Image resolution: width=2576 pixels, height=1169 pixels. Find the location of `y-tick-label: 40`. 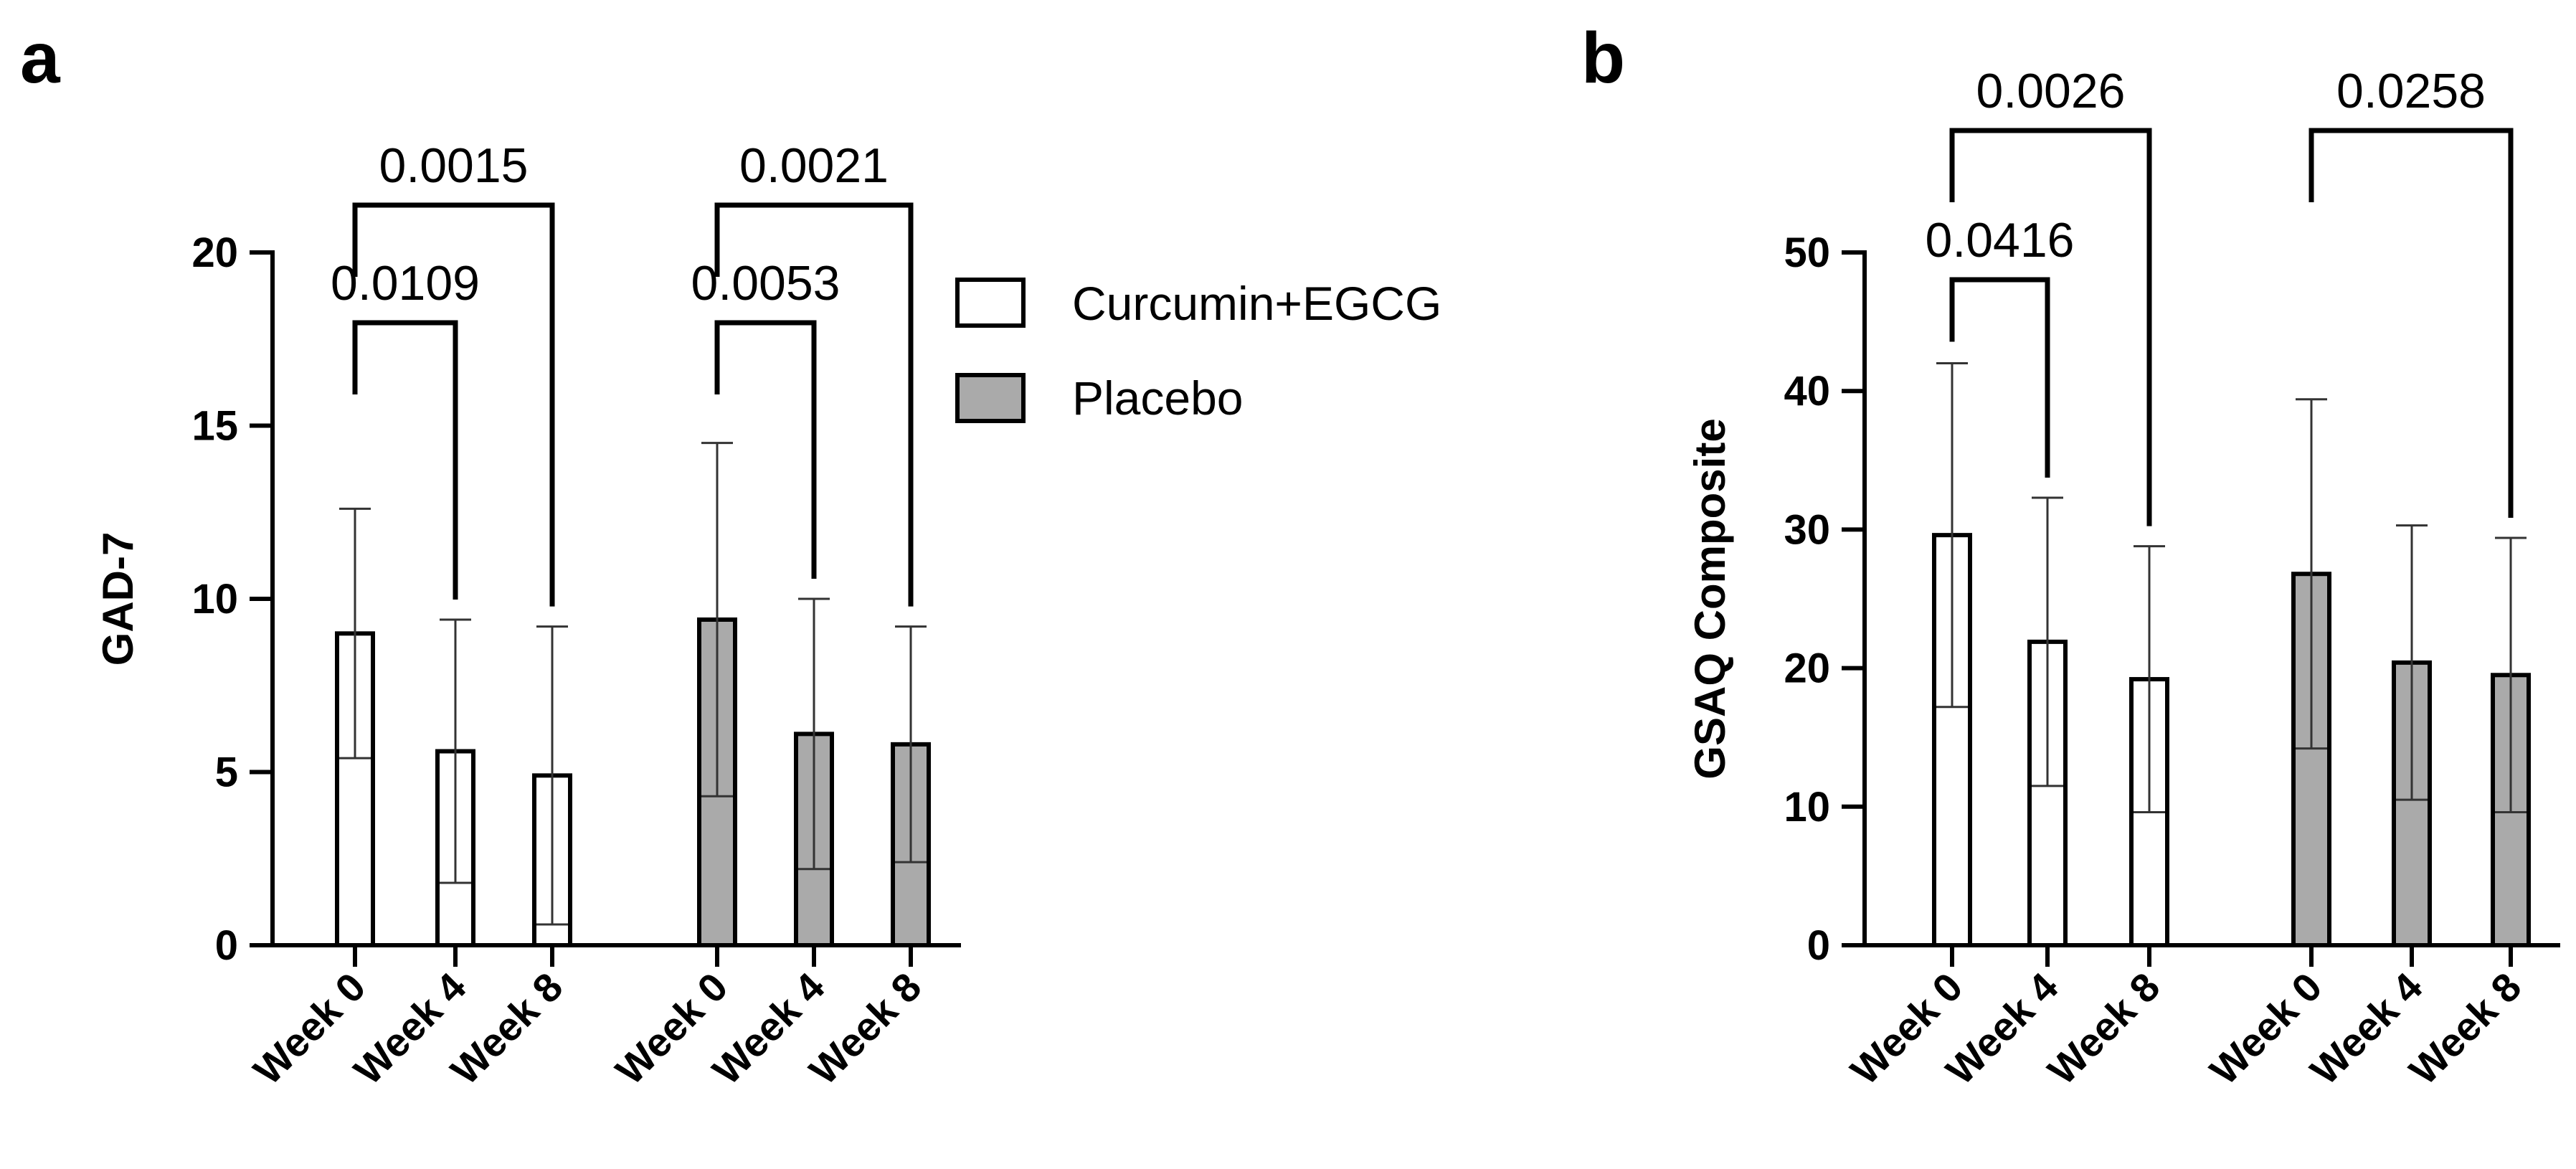

y-tick-label: 40 is located at coordinates (1807, 391).